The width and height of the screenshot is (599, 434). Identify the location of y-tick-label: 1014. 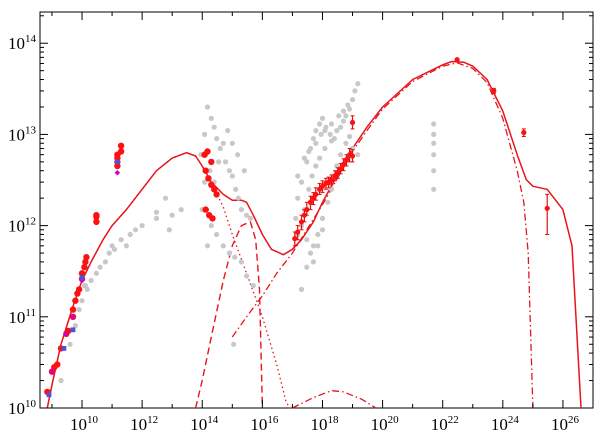
(22, 43).